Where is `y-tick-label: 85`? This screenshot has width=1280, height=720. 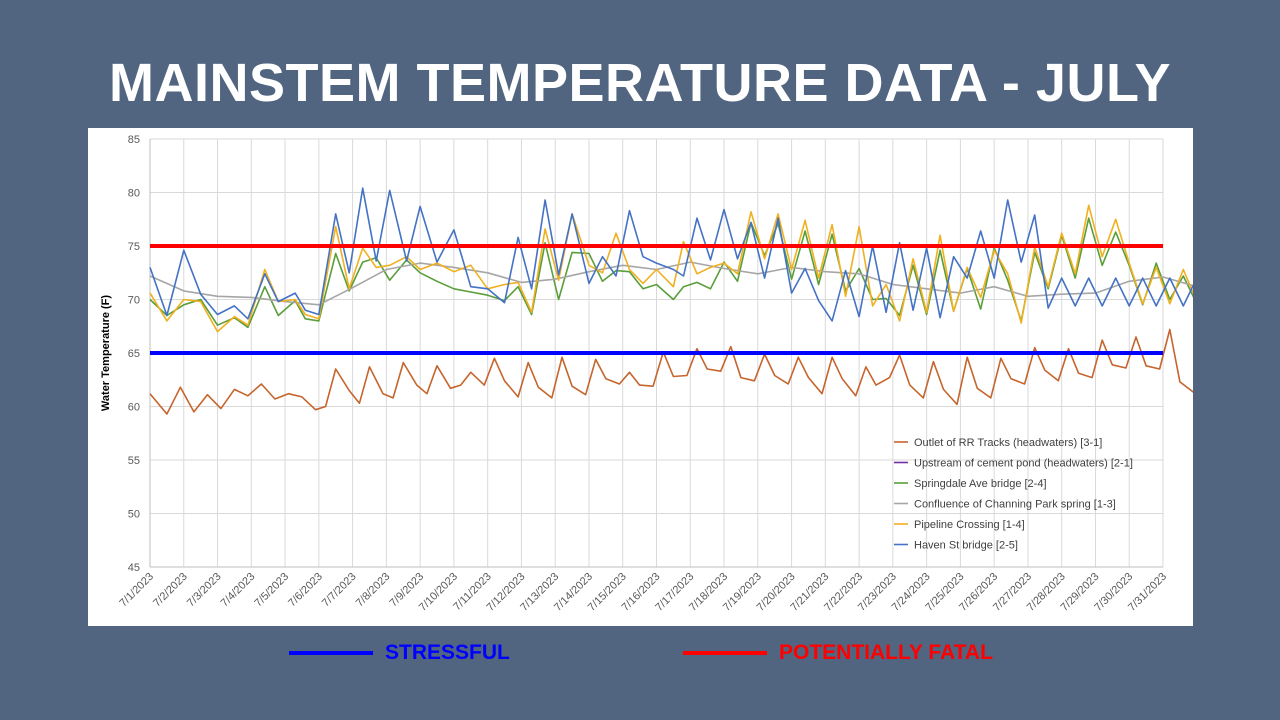
y-tick-label: 85 is located at coordinates (134, 140).